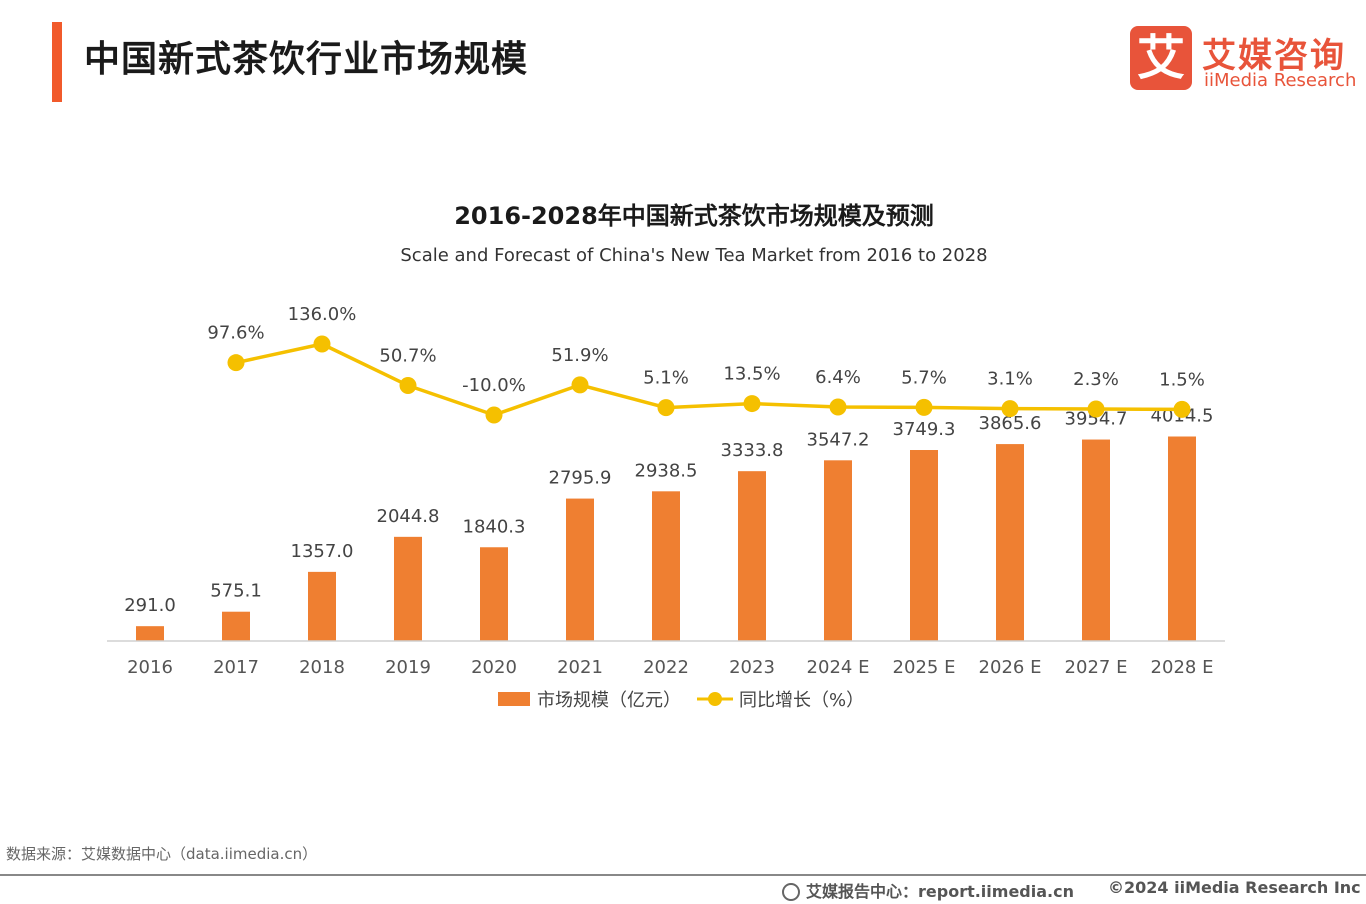 The height and width of the screenshot is (904, 1366). What do you see at coordinates (1010, 379) in the screenshot?
I see `growth-value-label: 3.1%` at bounding box center [1010, 379].